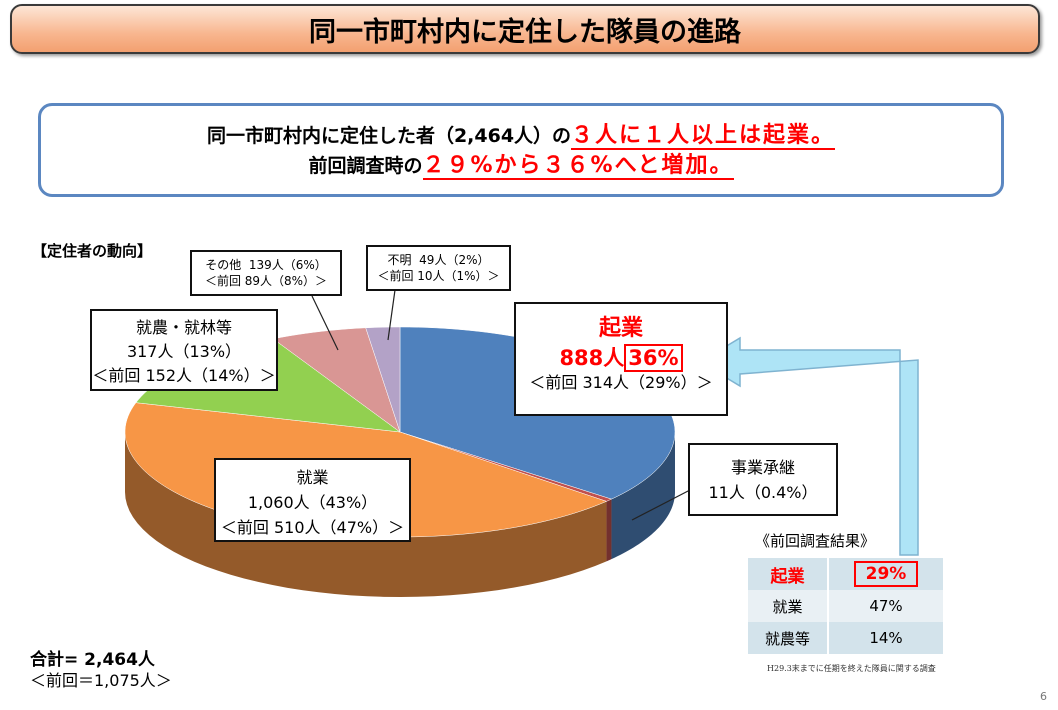 This screenshot has width=1058, height=710. I want to click on label-kigyo: 起業 888人 36% ＜前回 314人（29%）＞, so click(621, 359).